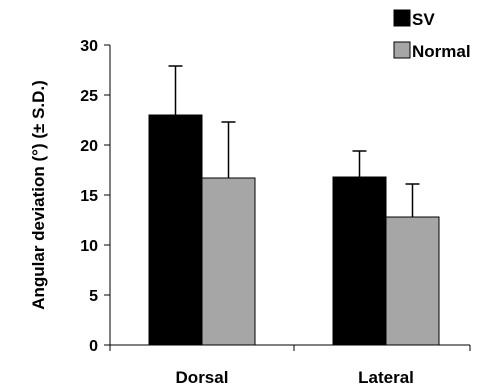 The height and width of the screenshot is (389, 492). What do you see at coordinates (89, 246) in the screenshot?
I see `y-tick-label-10: 10` at bounding box center [89, 246].